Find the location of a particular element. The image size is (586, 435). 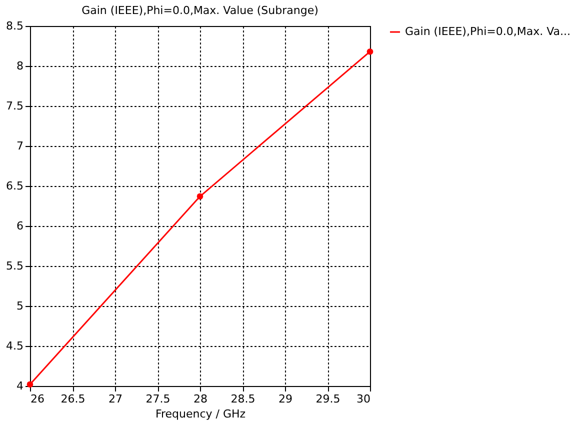

x-tick-label: 29.5 is located at coordinates (328, 399).